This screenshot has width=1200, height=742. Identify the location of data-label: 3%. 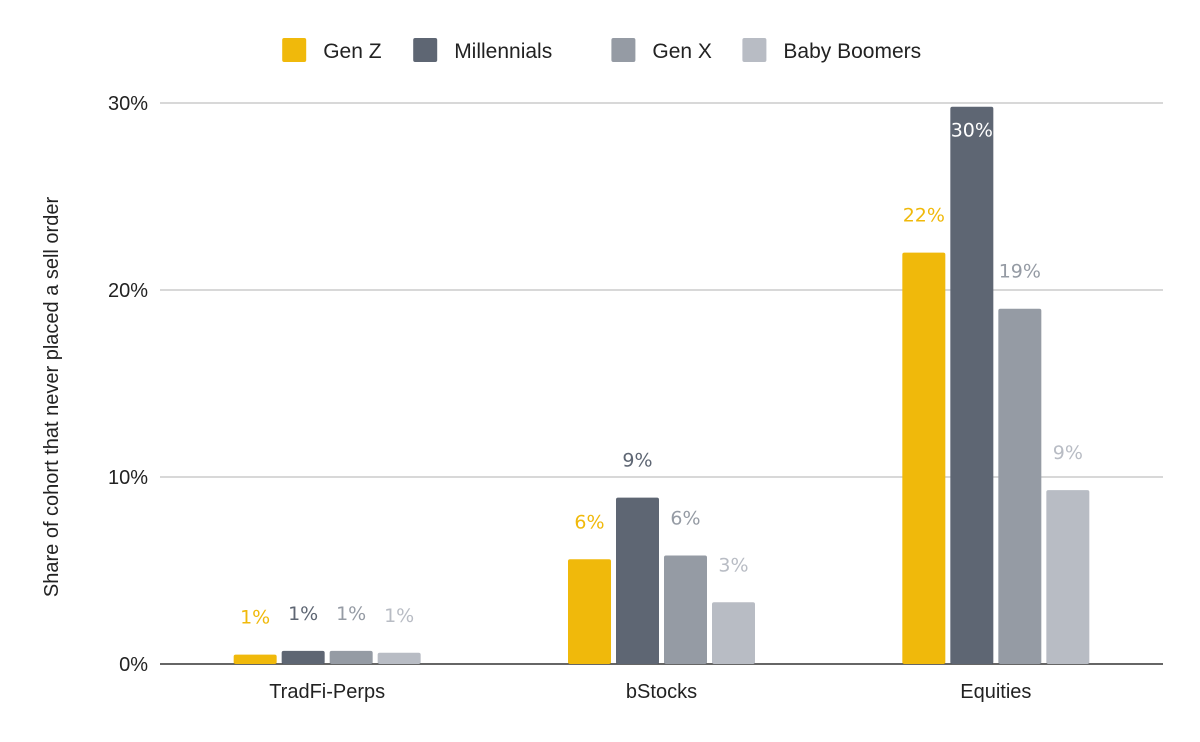
(733, 565).